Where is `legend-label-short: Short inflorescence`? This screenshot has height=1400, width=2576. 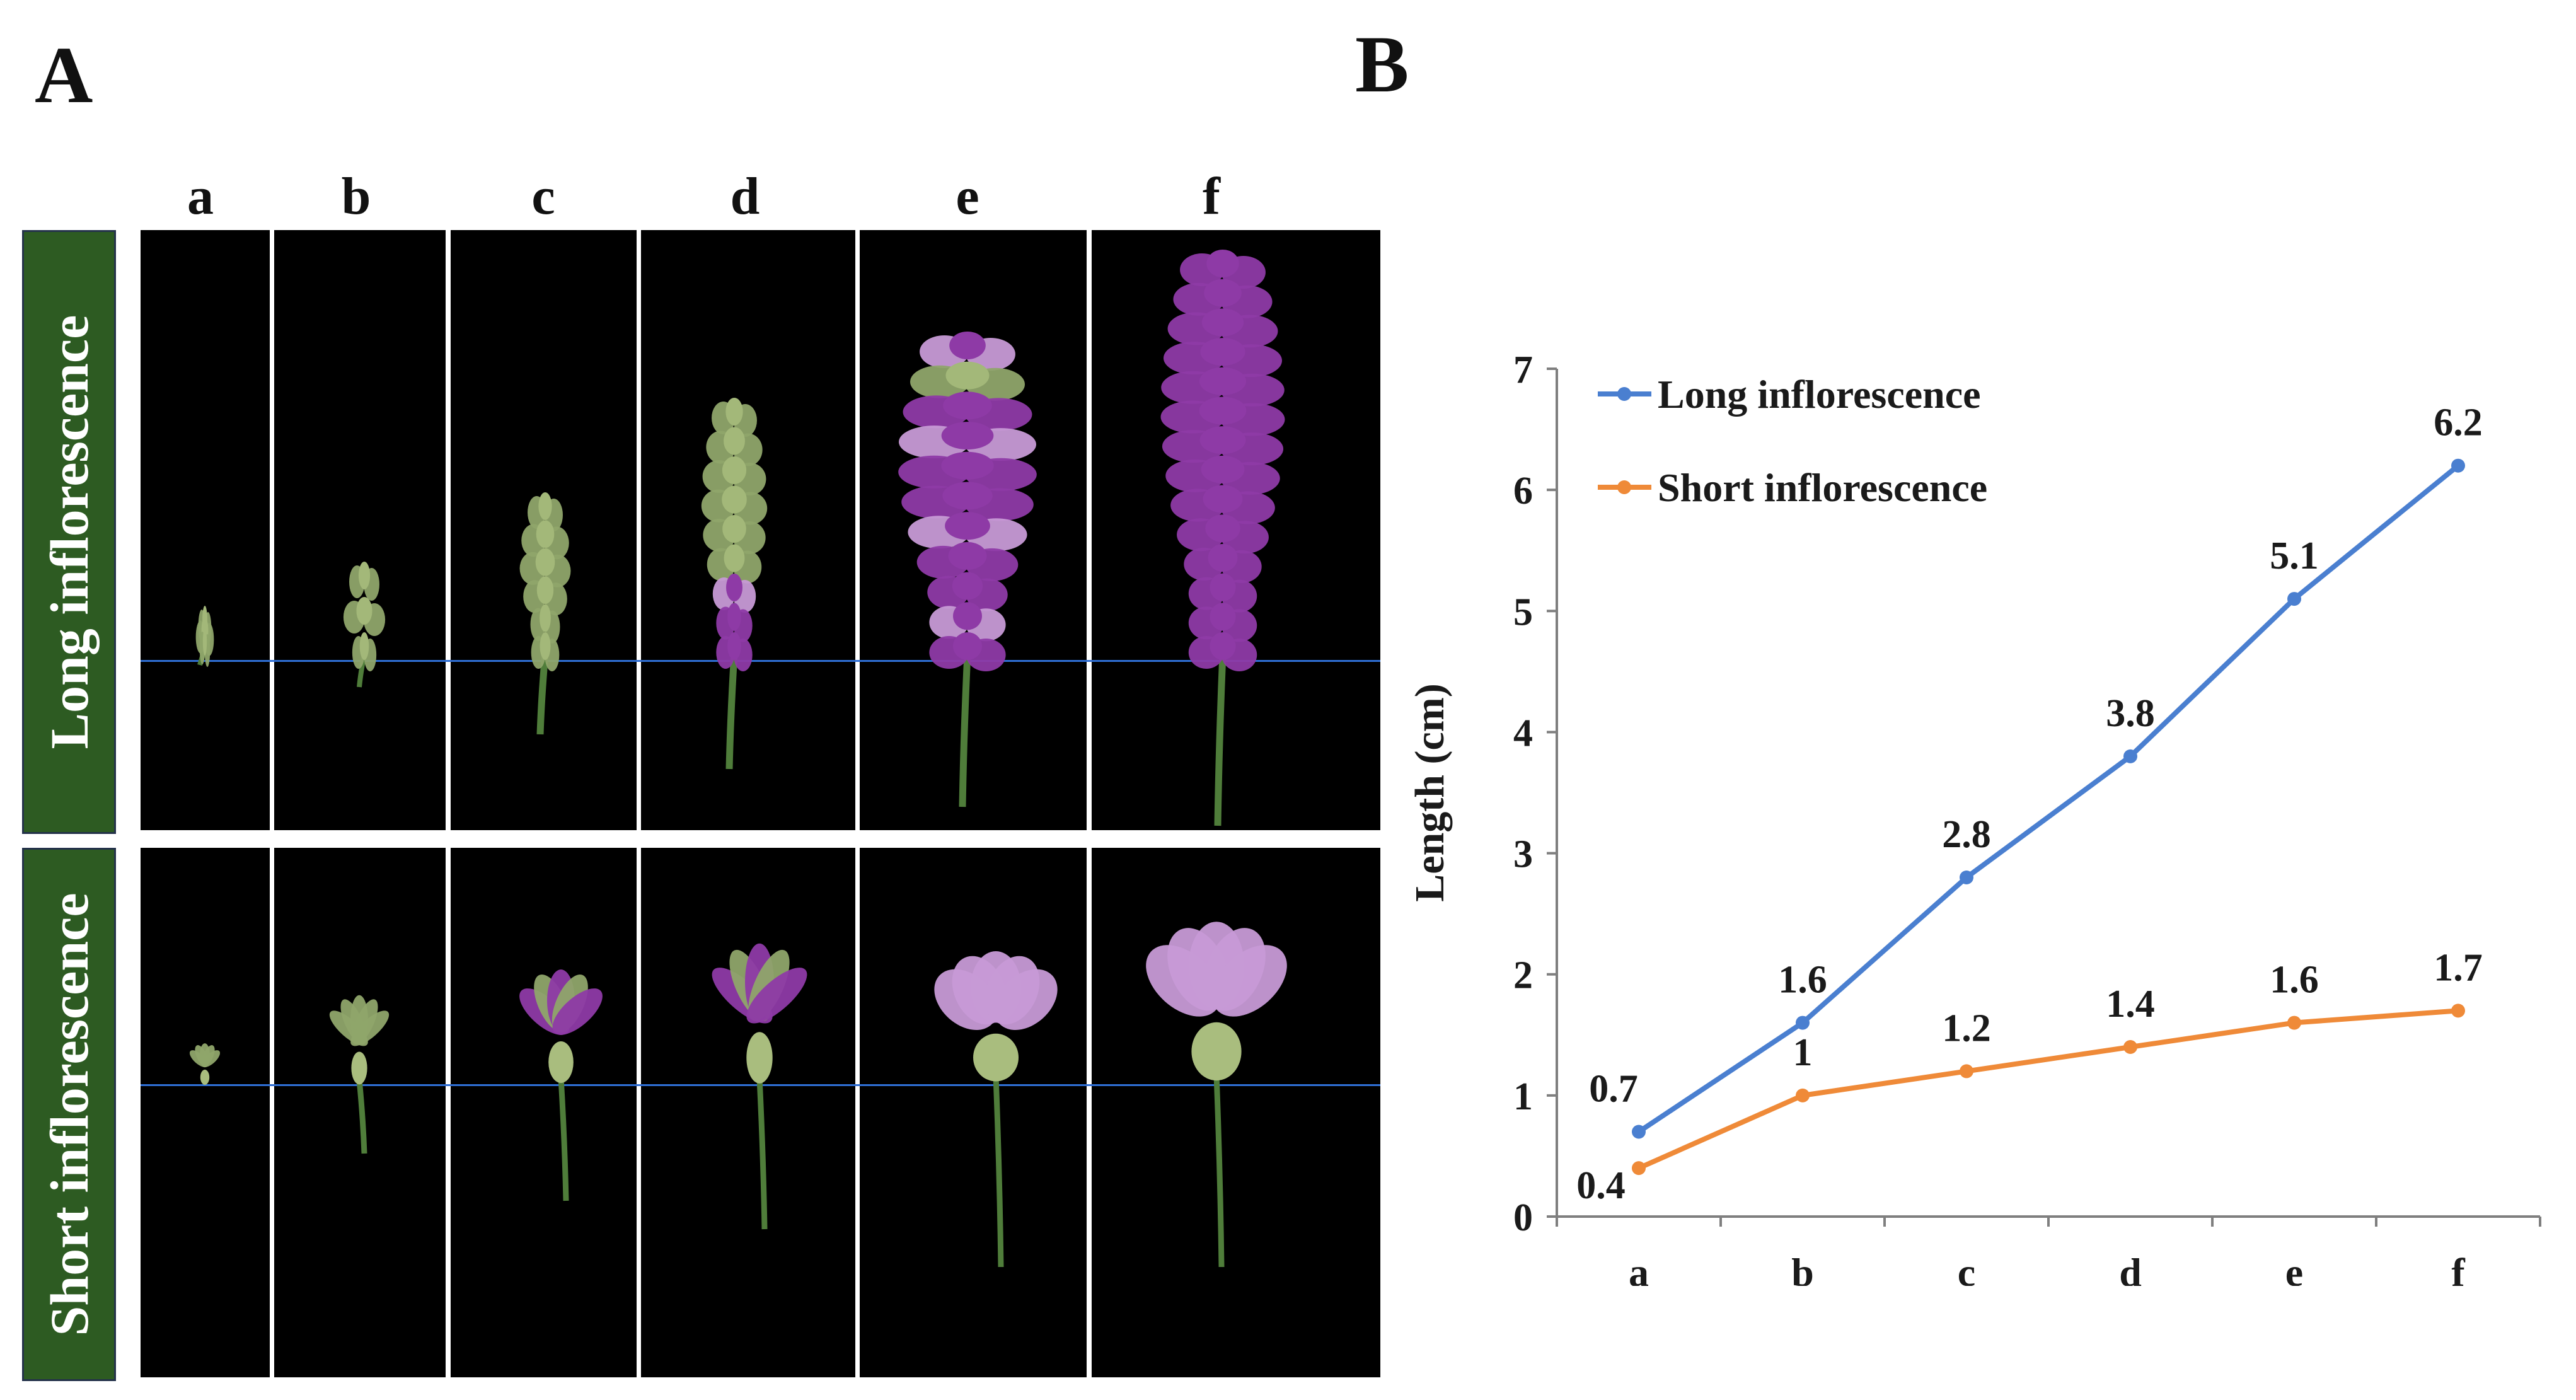 legend-label-short: Short inflorescence is located at coordinates (1823, 488).